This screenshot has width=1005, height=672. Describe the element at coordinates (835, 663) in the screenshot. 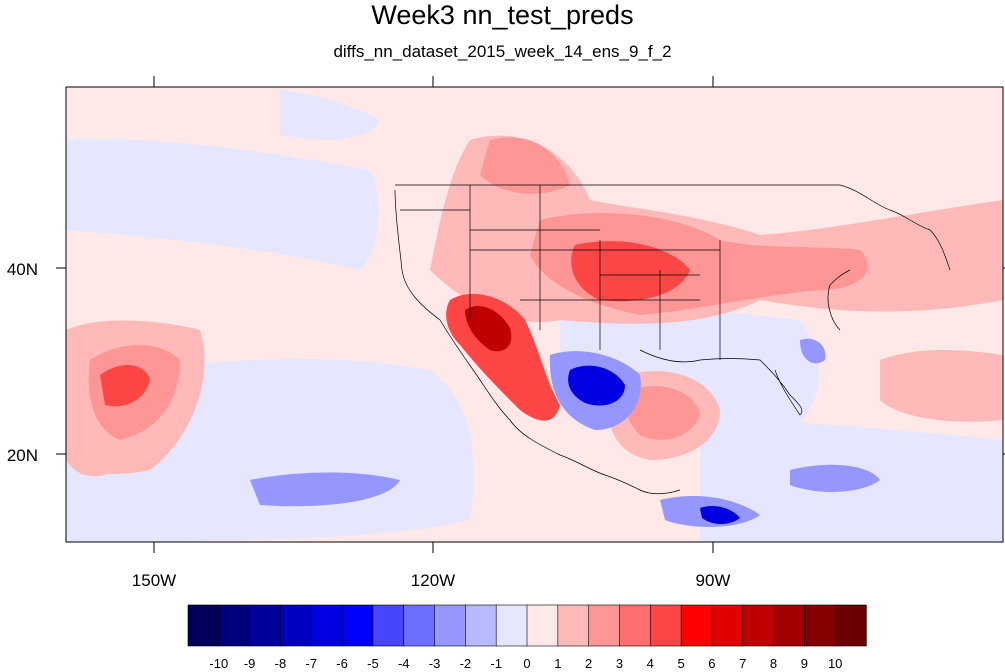

I see `colorbar-label: 10` at that location.